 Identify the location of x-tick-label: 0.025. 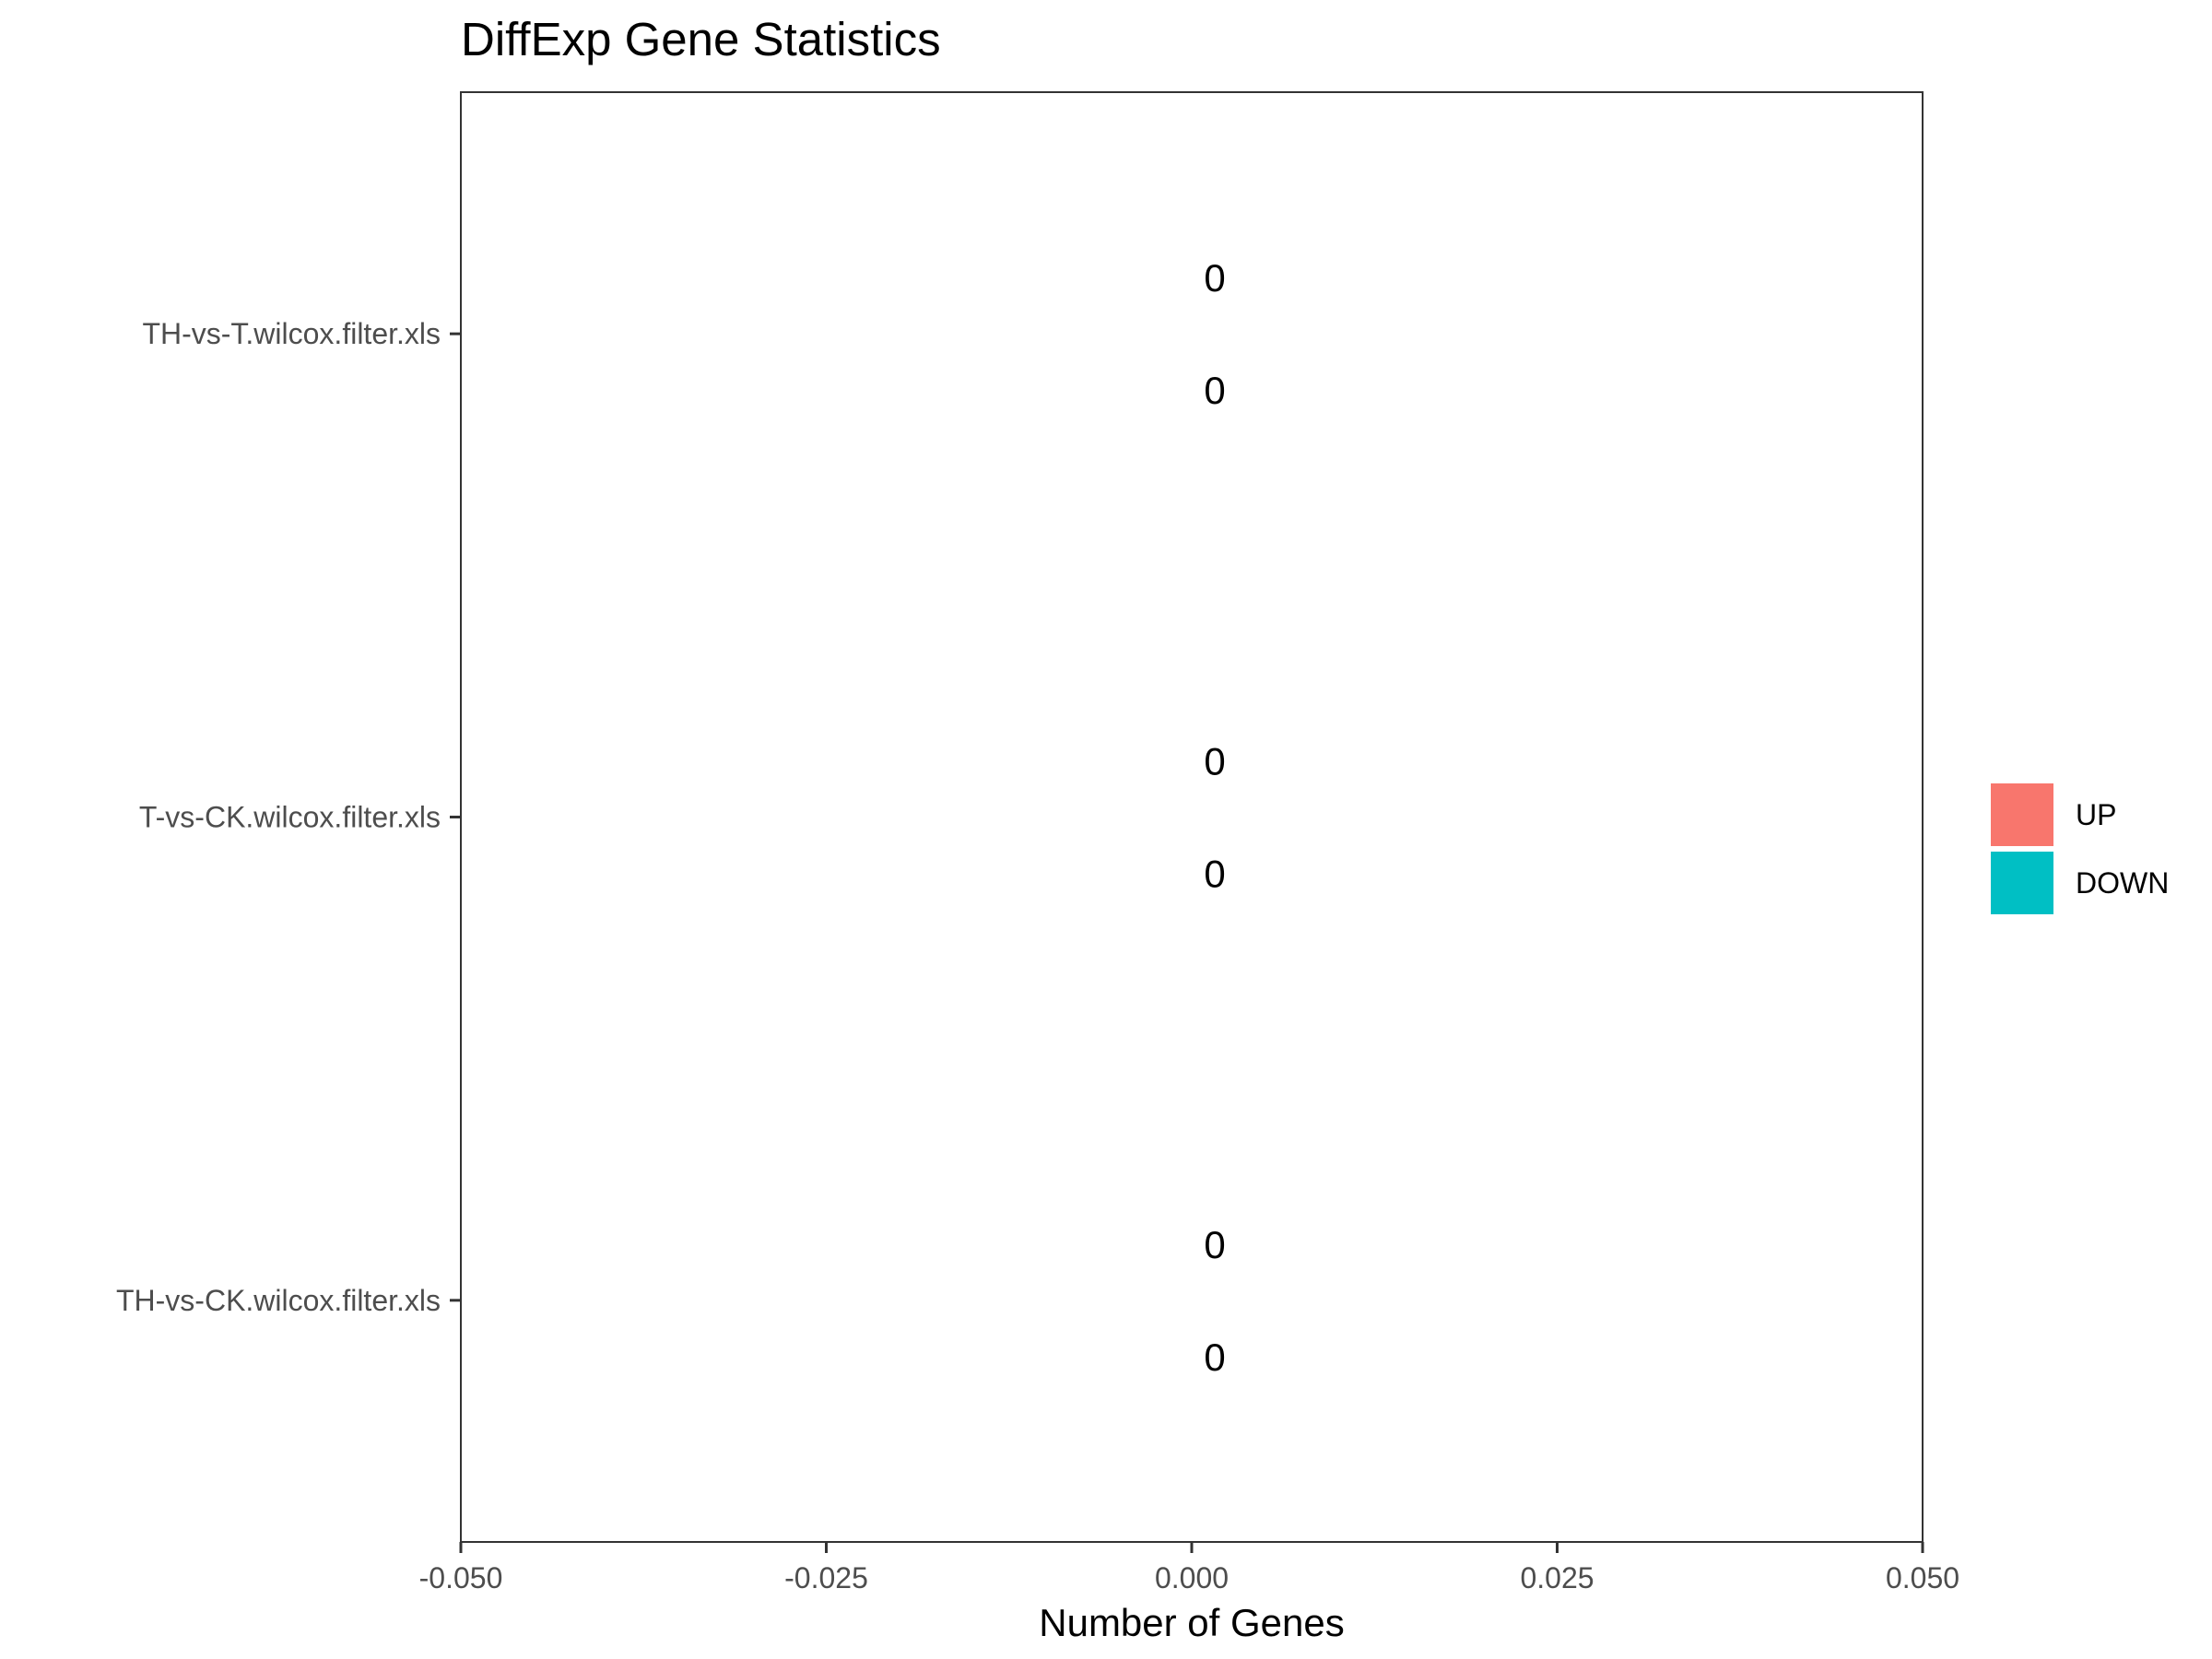
(1557, 1577).